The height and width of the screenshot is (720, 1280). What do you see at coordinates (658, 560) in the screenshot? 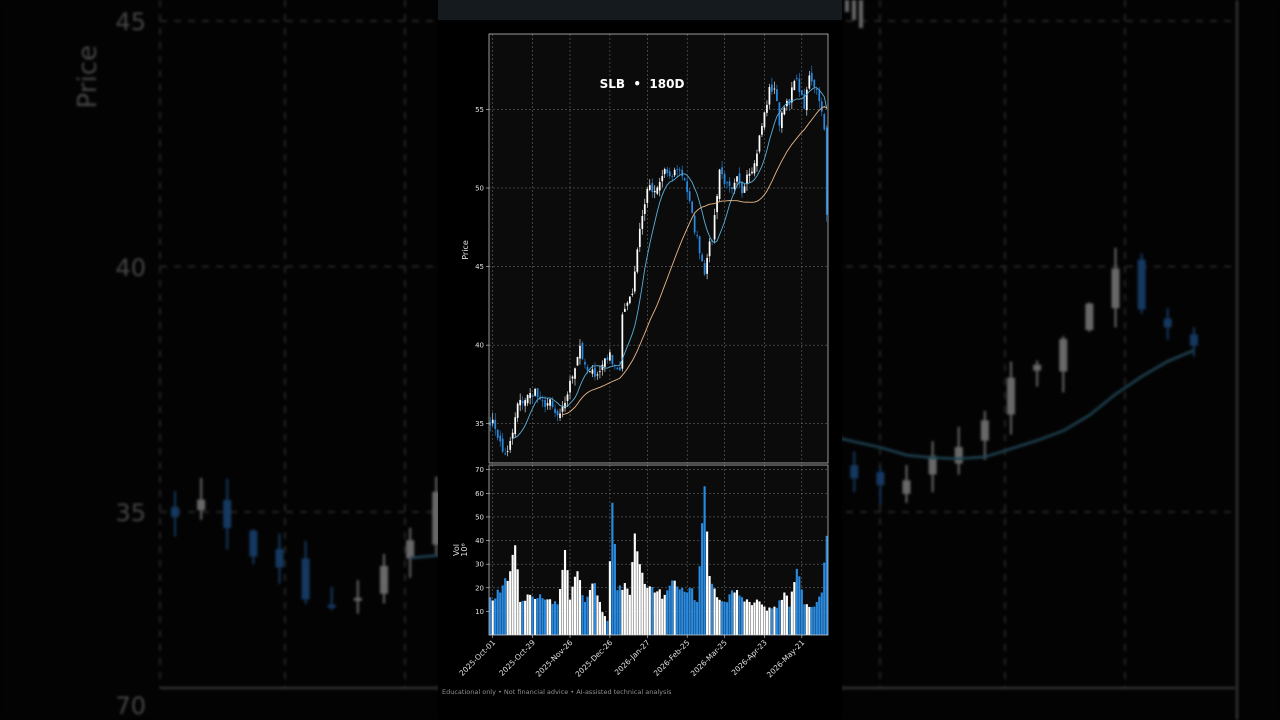
I see `volume-bars` at bounding box center [658, 560].